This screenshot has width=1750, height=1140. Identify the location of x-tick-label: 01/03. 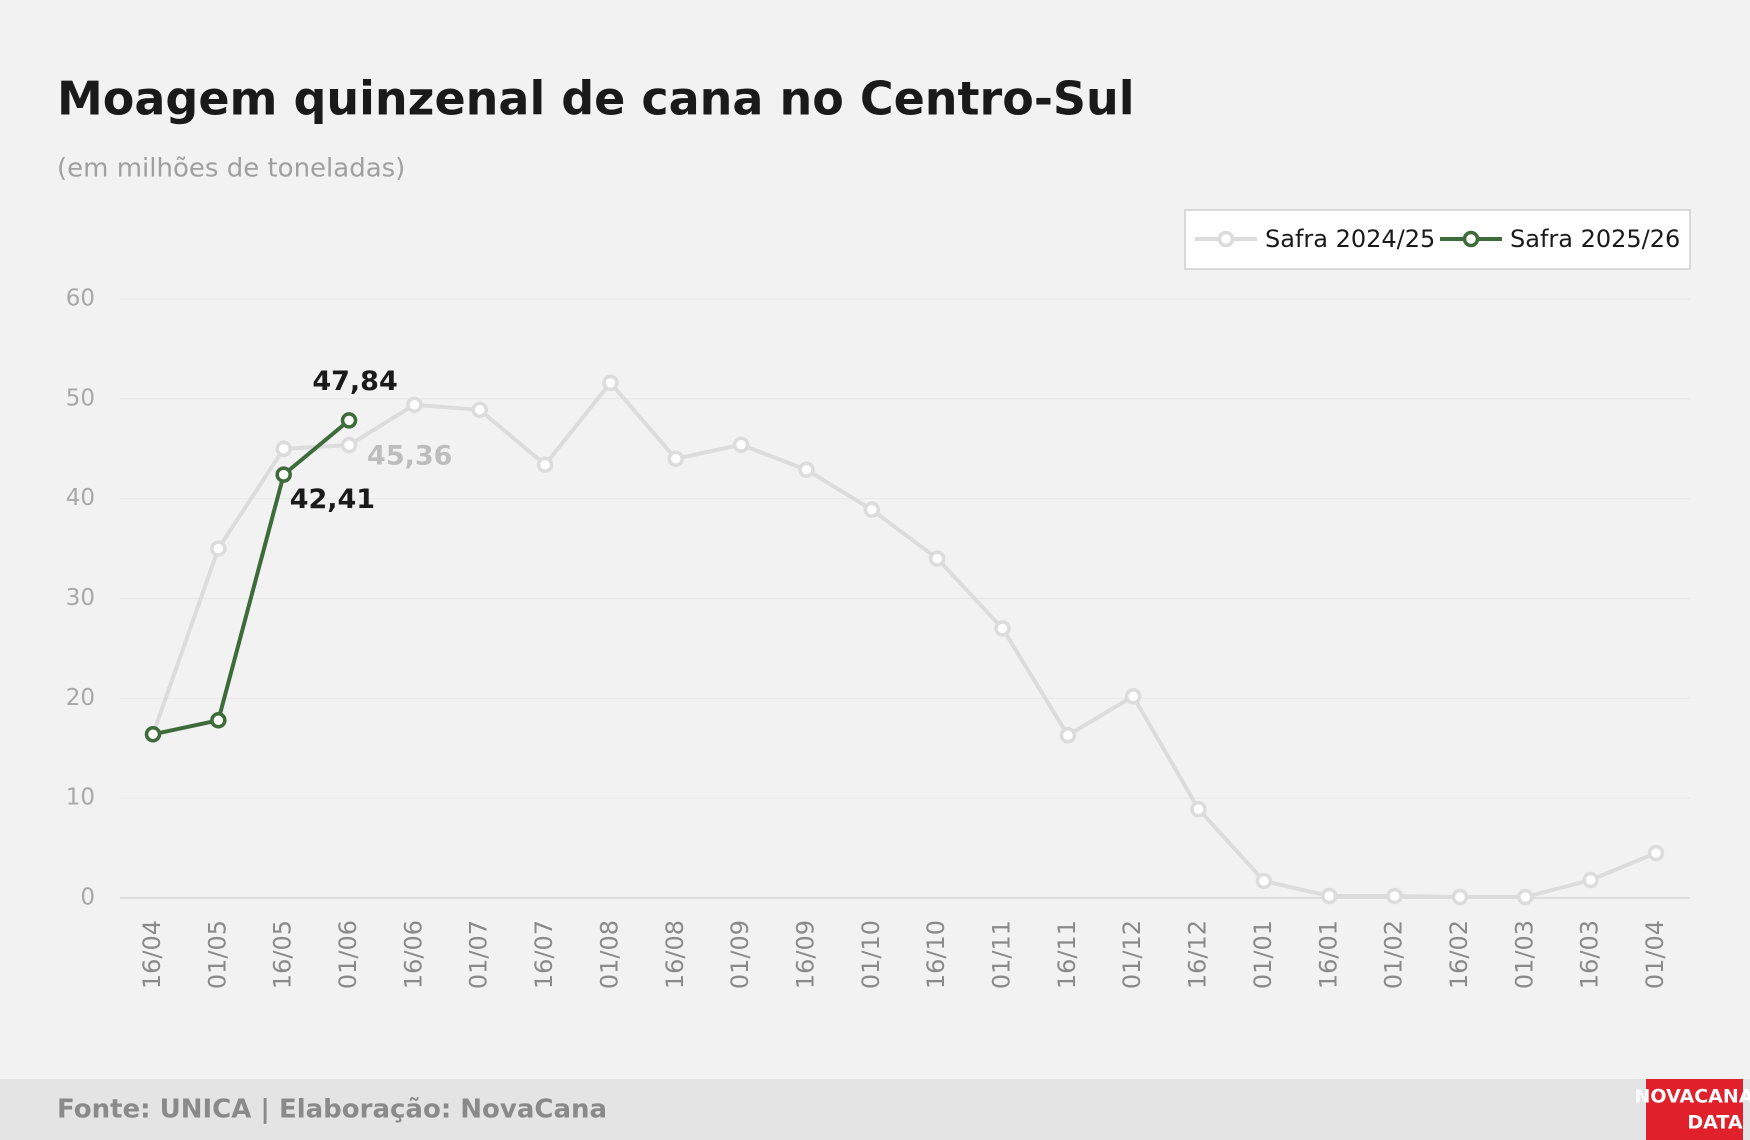
(1524, 954).